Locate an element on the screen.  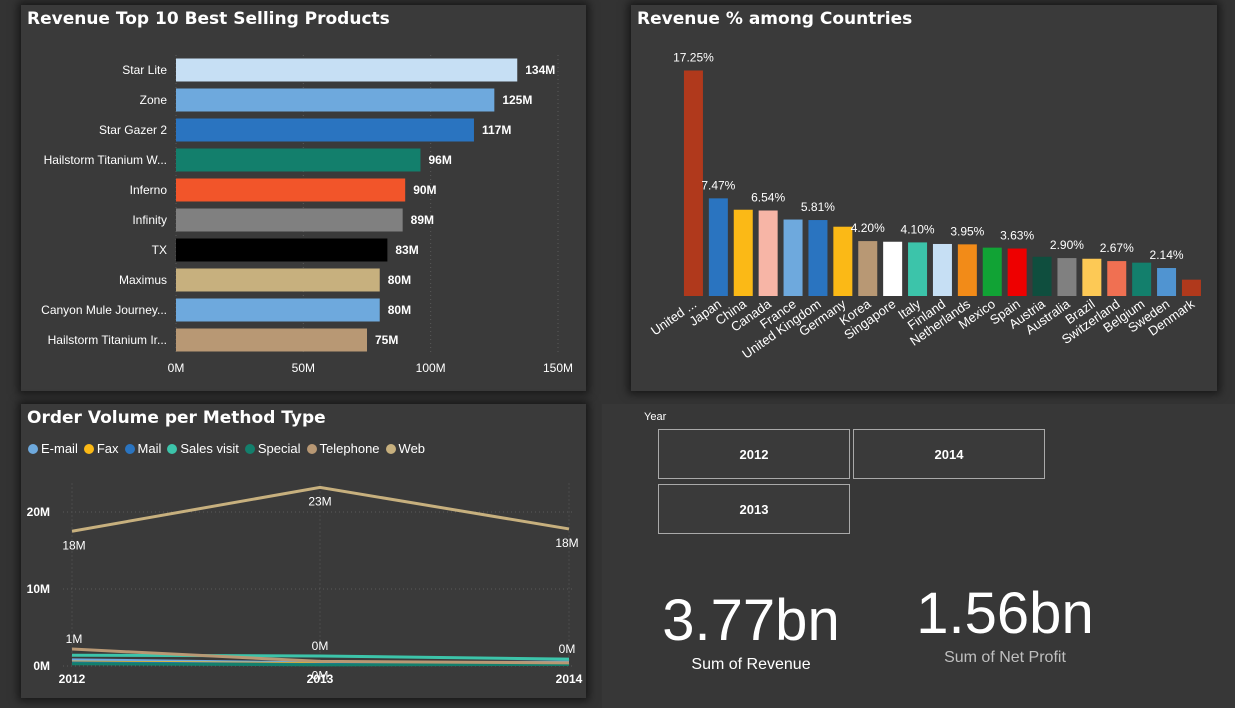
legend-label: Fax is located at coordinates (107, 448).